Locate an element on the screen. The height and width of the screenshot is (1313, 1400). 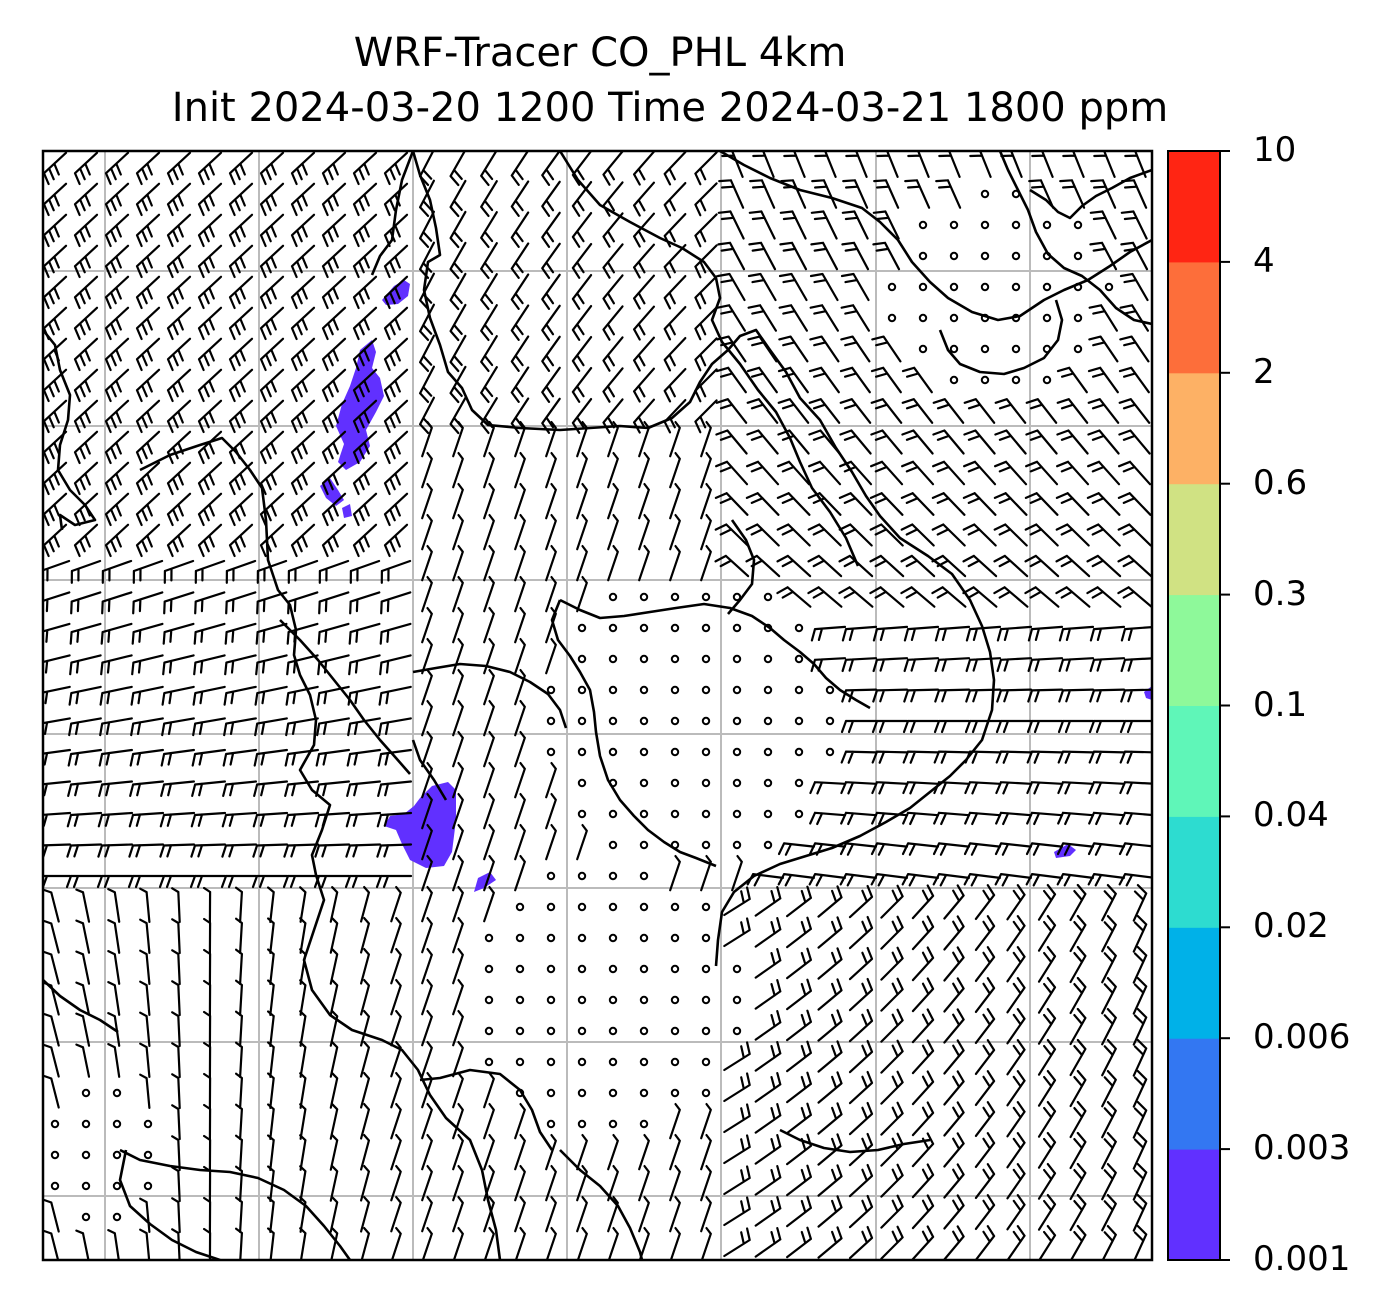
colorbar-tick-label: 0.1 is located at coordinates (1280, 704).